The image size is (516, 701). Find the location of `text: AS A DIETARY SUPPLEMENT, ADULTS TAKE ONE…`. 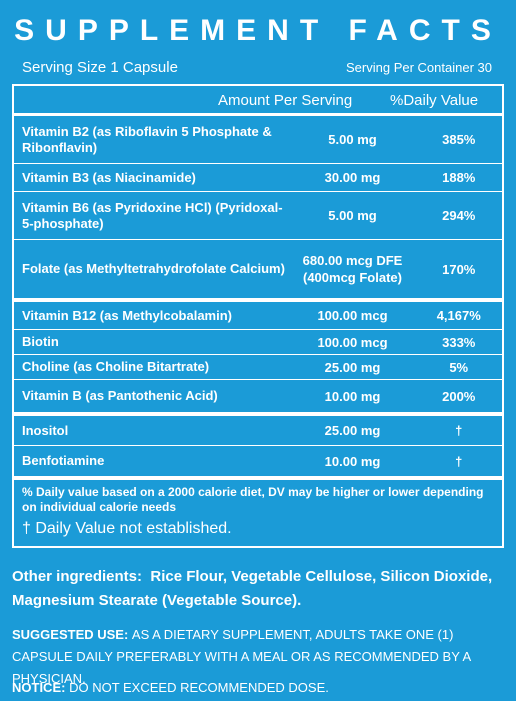

text: AS A DIETARY SUPPLEMENT, ADULTS TAKE ONE… is located at coordinates (241, 656).